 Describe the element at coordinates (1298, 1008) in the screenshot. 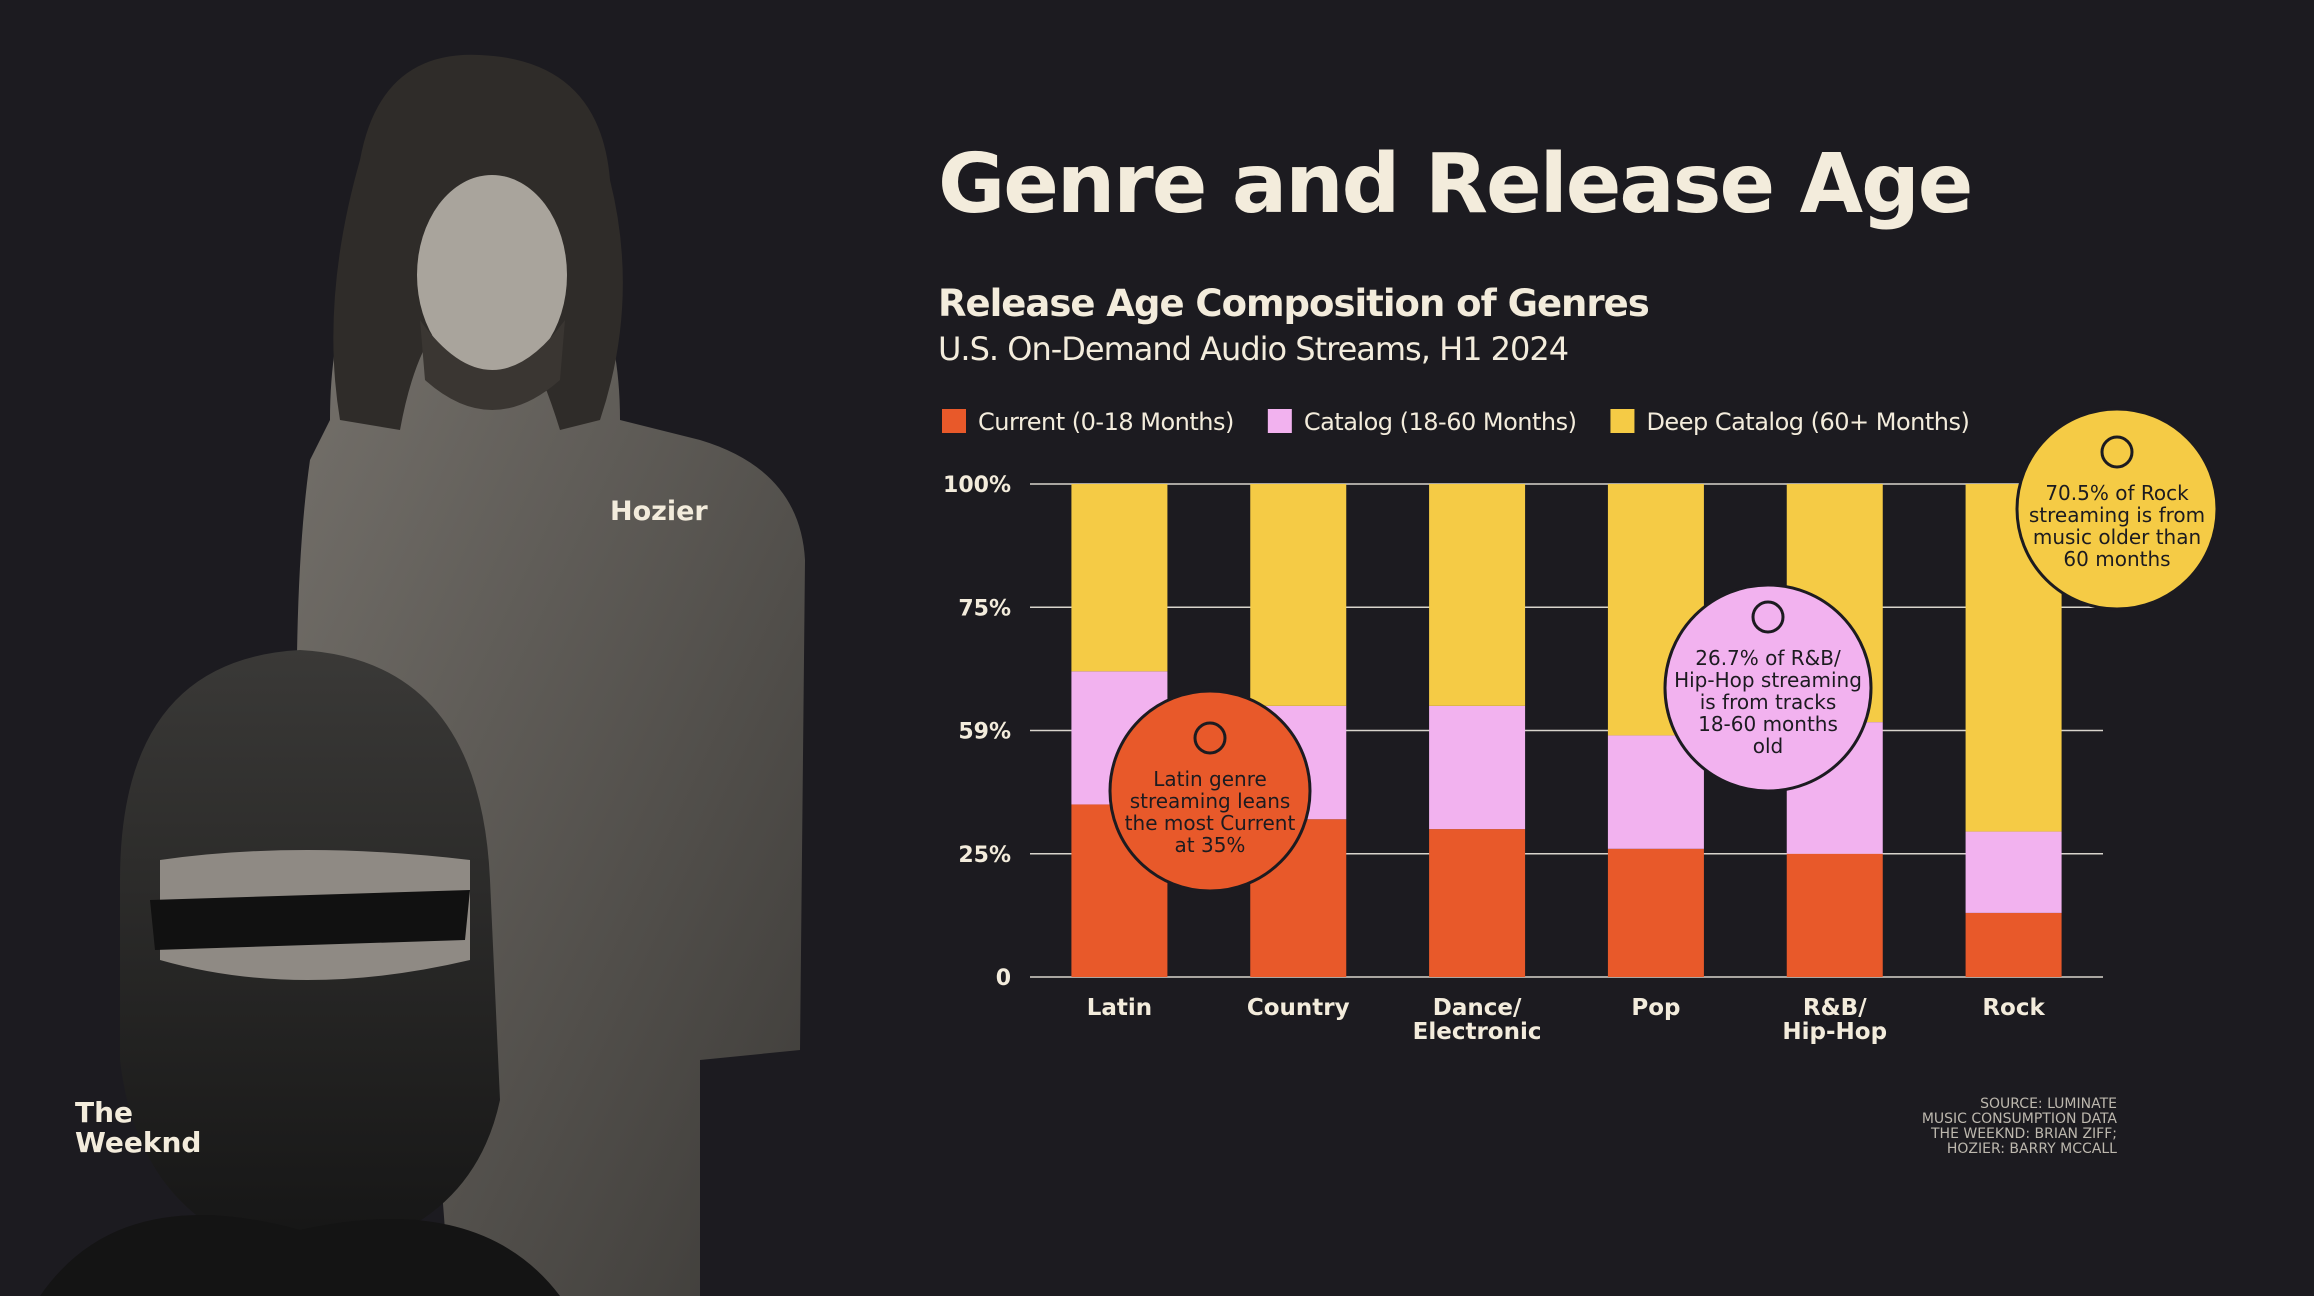

I see `x-tick-label: Country` at that location.